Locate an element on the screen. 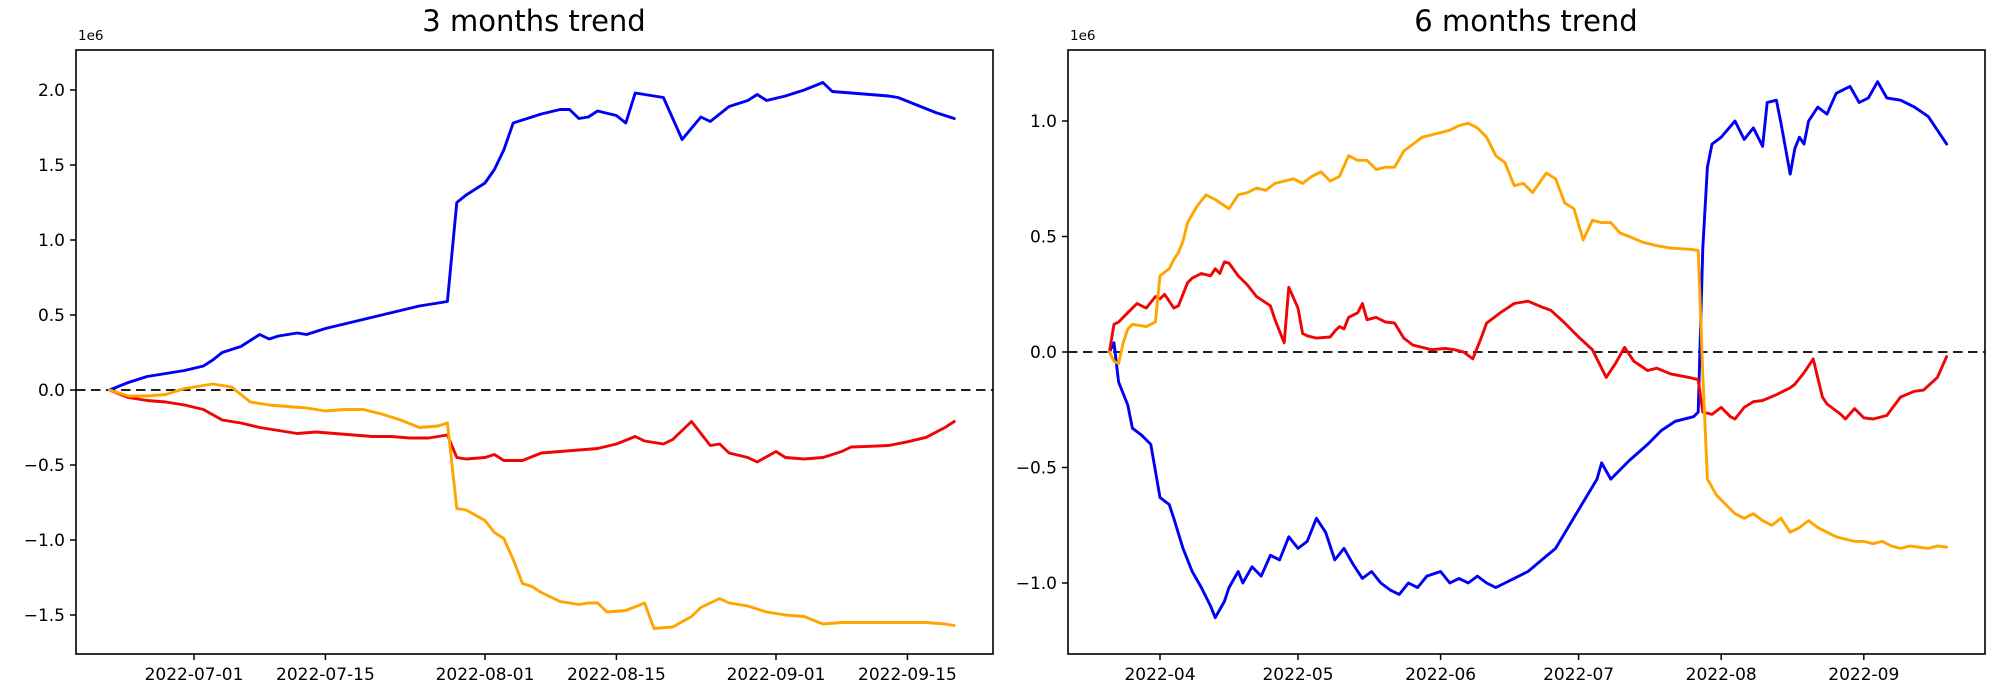 This screenshot has width=2000, height=700. y-tick-label-0: −0.5 is located at coordinates (44, 466).